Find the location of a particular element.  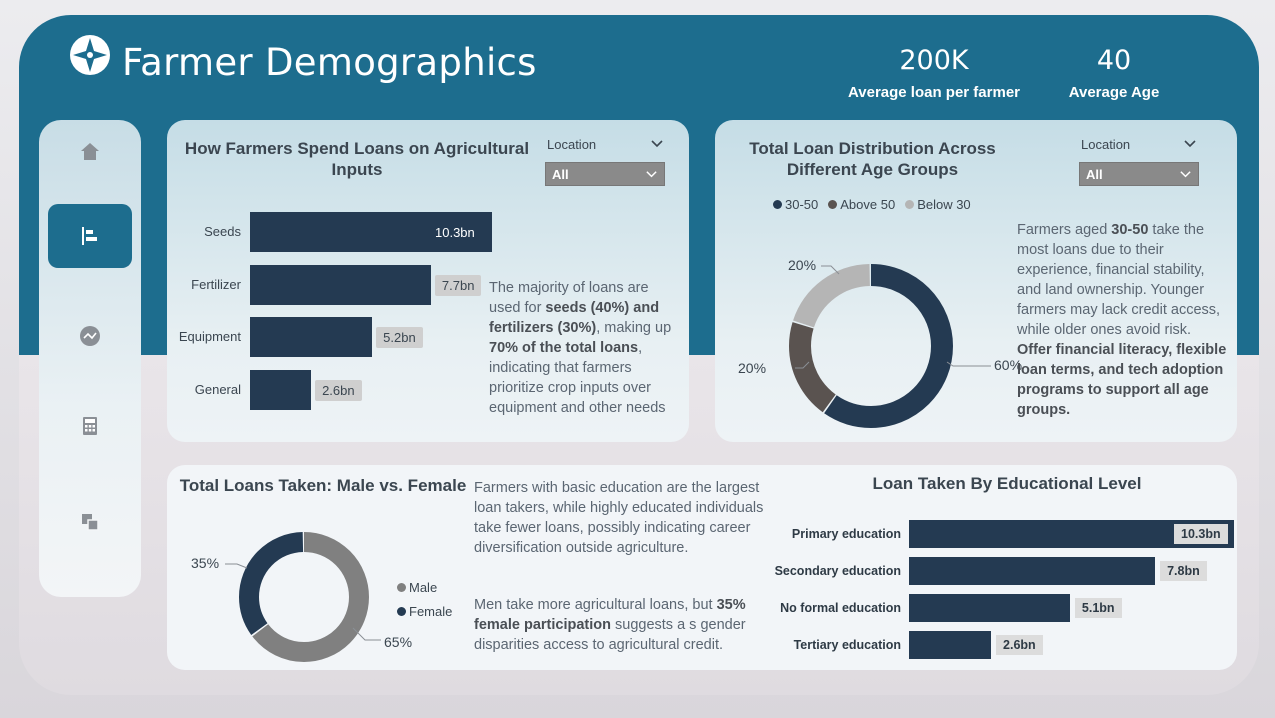

bar-value-label: 5.1bn is located at coordinates (1098, 608).